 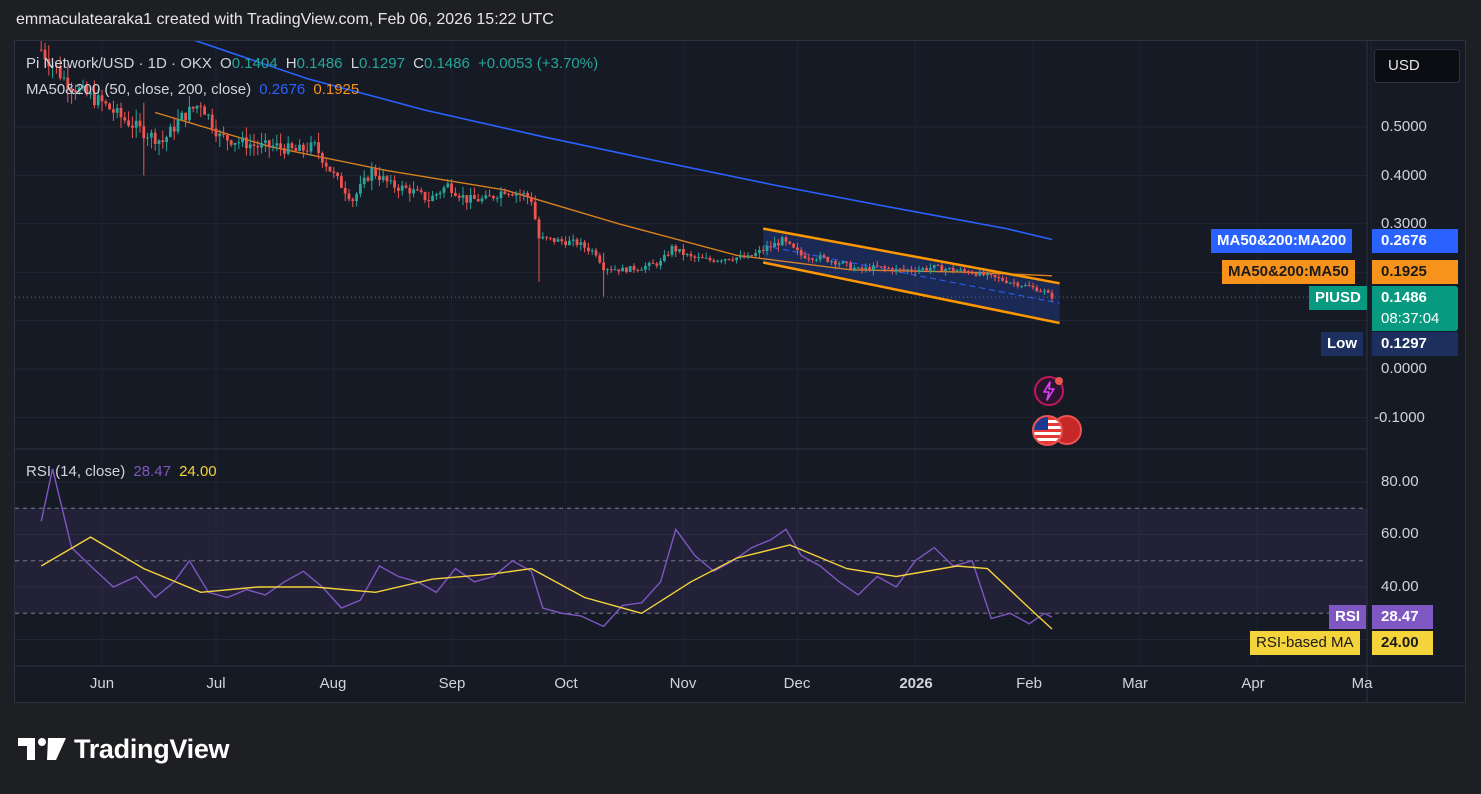 I want to click on ma200-badge-value: 0.2676, so click(x=1415, y=241).